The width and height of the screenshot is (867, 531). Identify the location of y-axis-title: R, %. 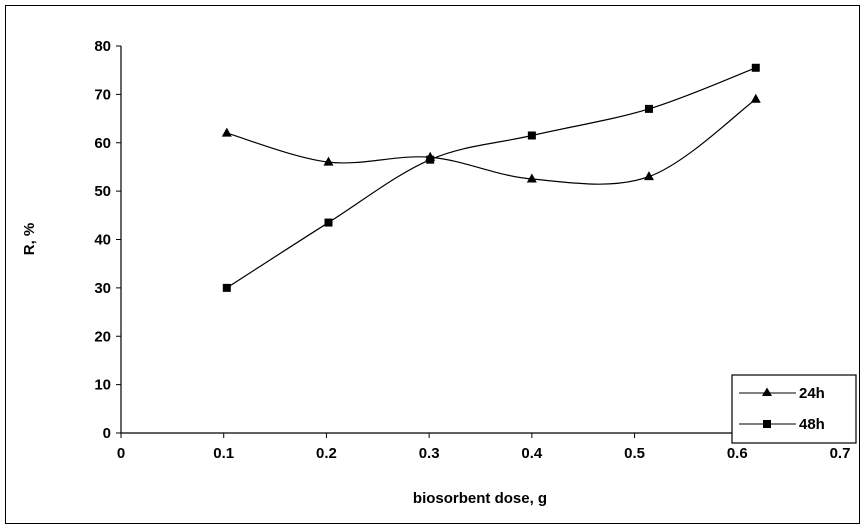
(29, 239).